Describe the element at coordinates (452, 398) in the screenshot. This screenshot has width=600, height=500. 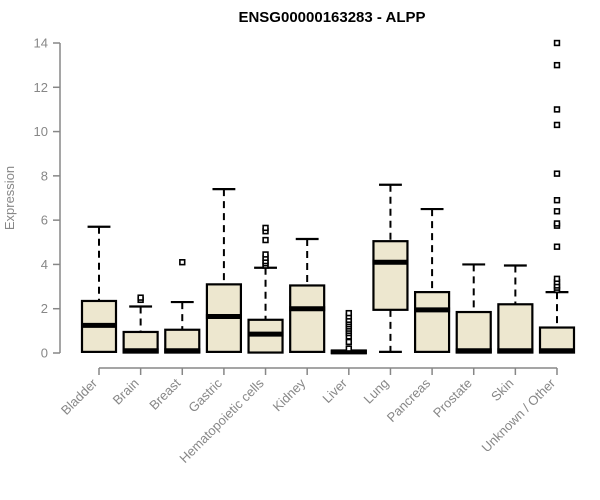
I see `x-tick-label: Prostate` at that location.